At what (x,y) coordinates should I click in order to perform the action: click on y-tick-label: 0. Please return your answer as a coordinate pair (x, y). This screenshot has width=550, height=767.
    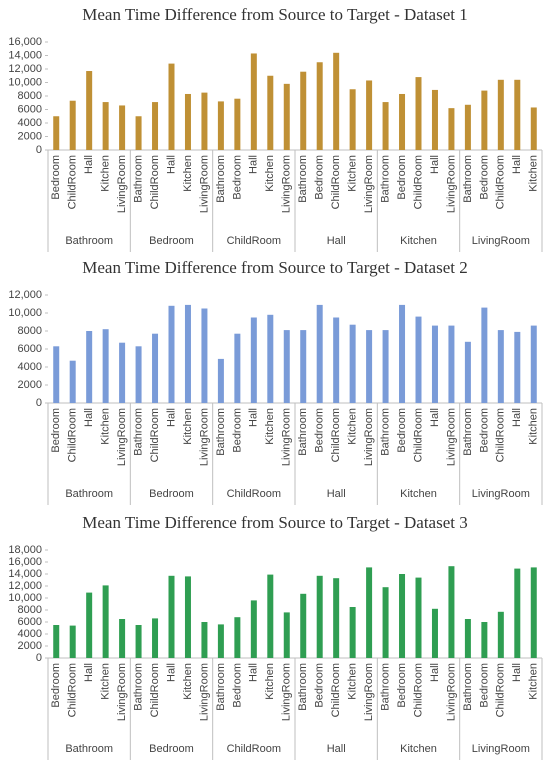
    Looking at the image, I should click on (39, 150).